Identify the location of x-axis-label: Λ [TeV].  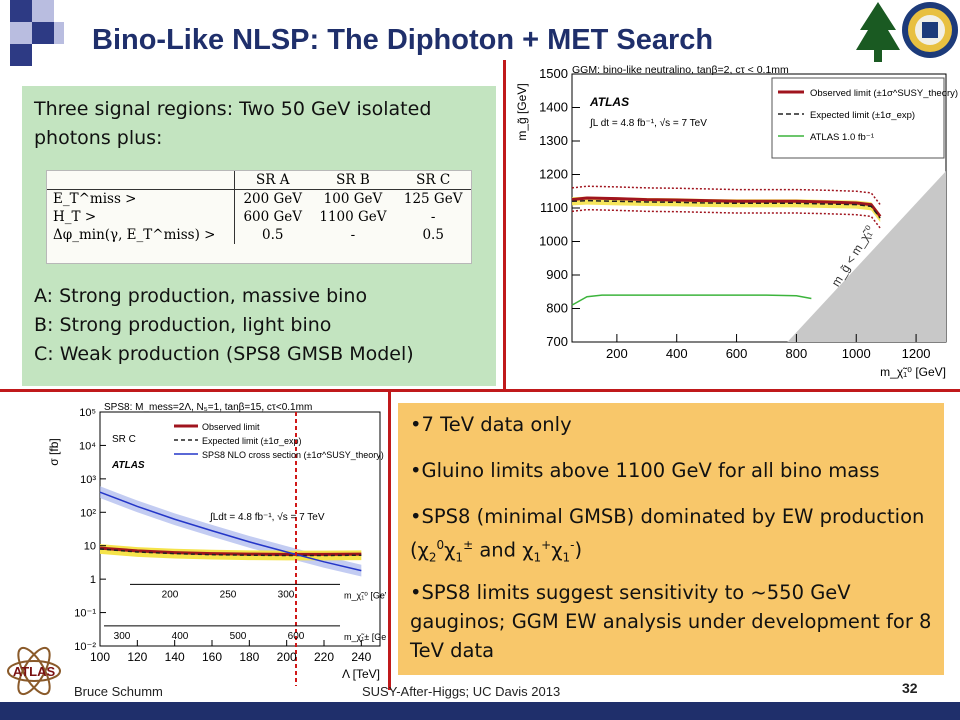
(361, 674).